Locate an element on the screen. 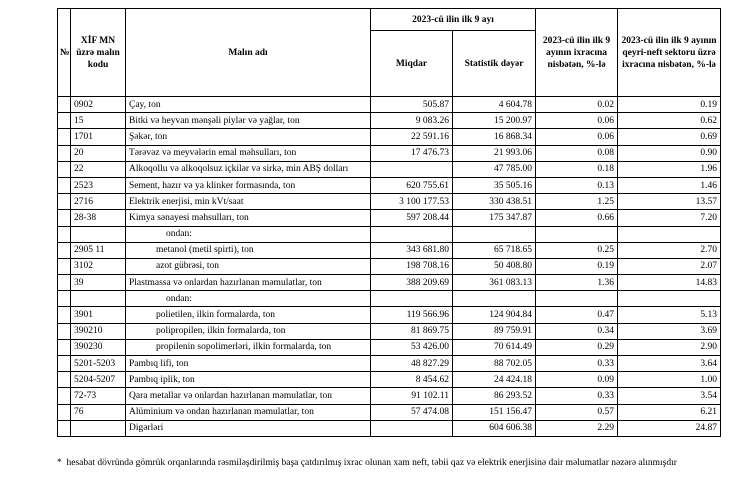 The height and width of the screenshot is (497, 755). cell-share-non-oil: 0.19 is located at coordinates (669, 104).